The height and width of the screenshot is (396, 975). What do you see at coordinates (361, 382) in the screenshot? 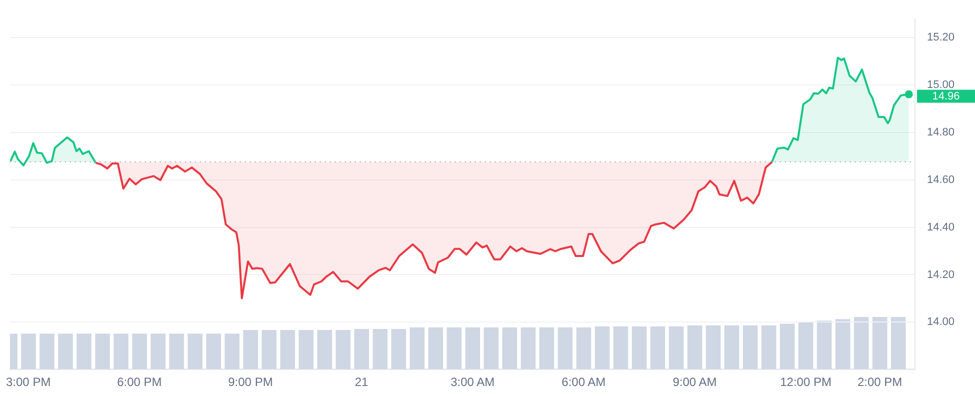
I see `x-tick-label: 21` at bounding box center [361, 382].